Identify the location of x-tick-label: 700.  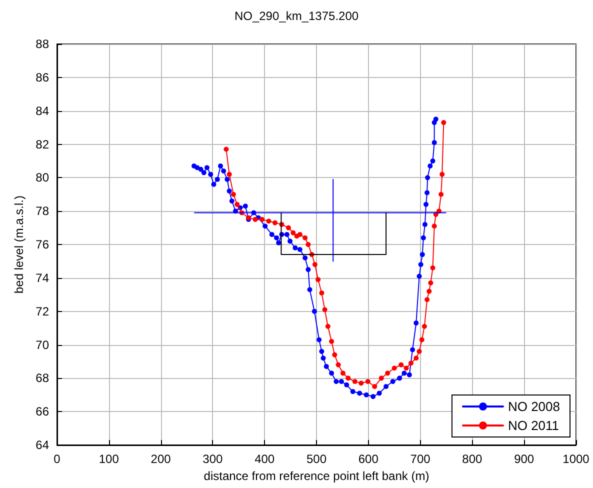
(420, 459).